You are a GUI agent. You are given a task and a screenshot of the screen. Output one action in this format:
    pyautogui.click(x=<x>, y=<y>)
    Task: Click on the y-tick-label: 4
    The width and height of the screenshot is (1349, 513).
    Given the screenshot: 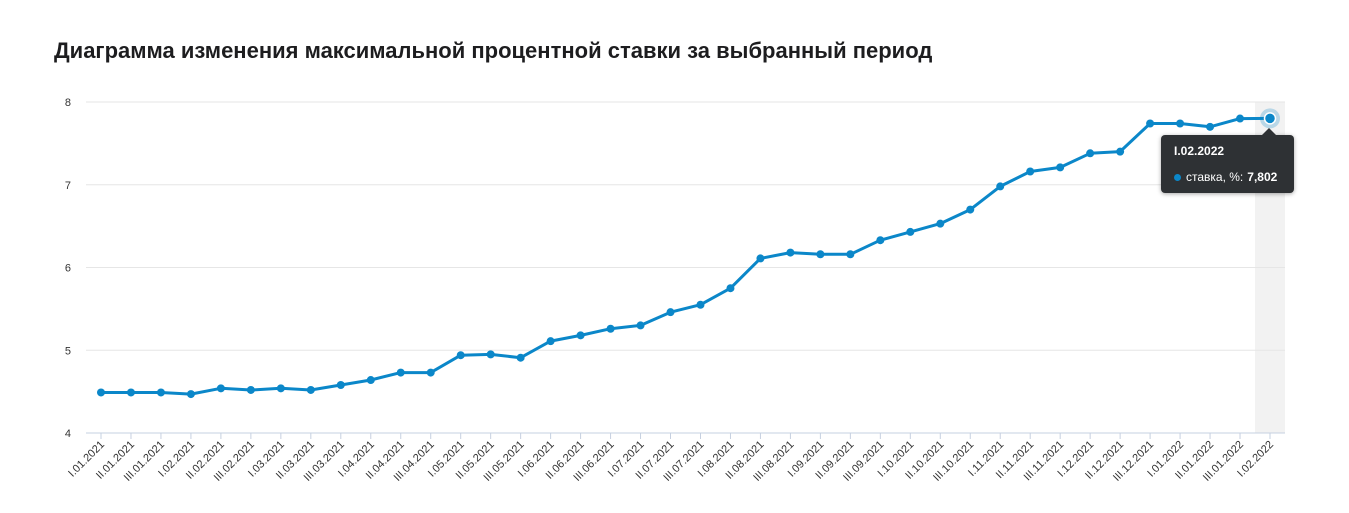 What is the action you would take?
    pyautogui.click(x=68, y=434)
    